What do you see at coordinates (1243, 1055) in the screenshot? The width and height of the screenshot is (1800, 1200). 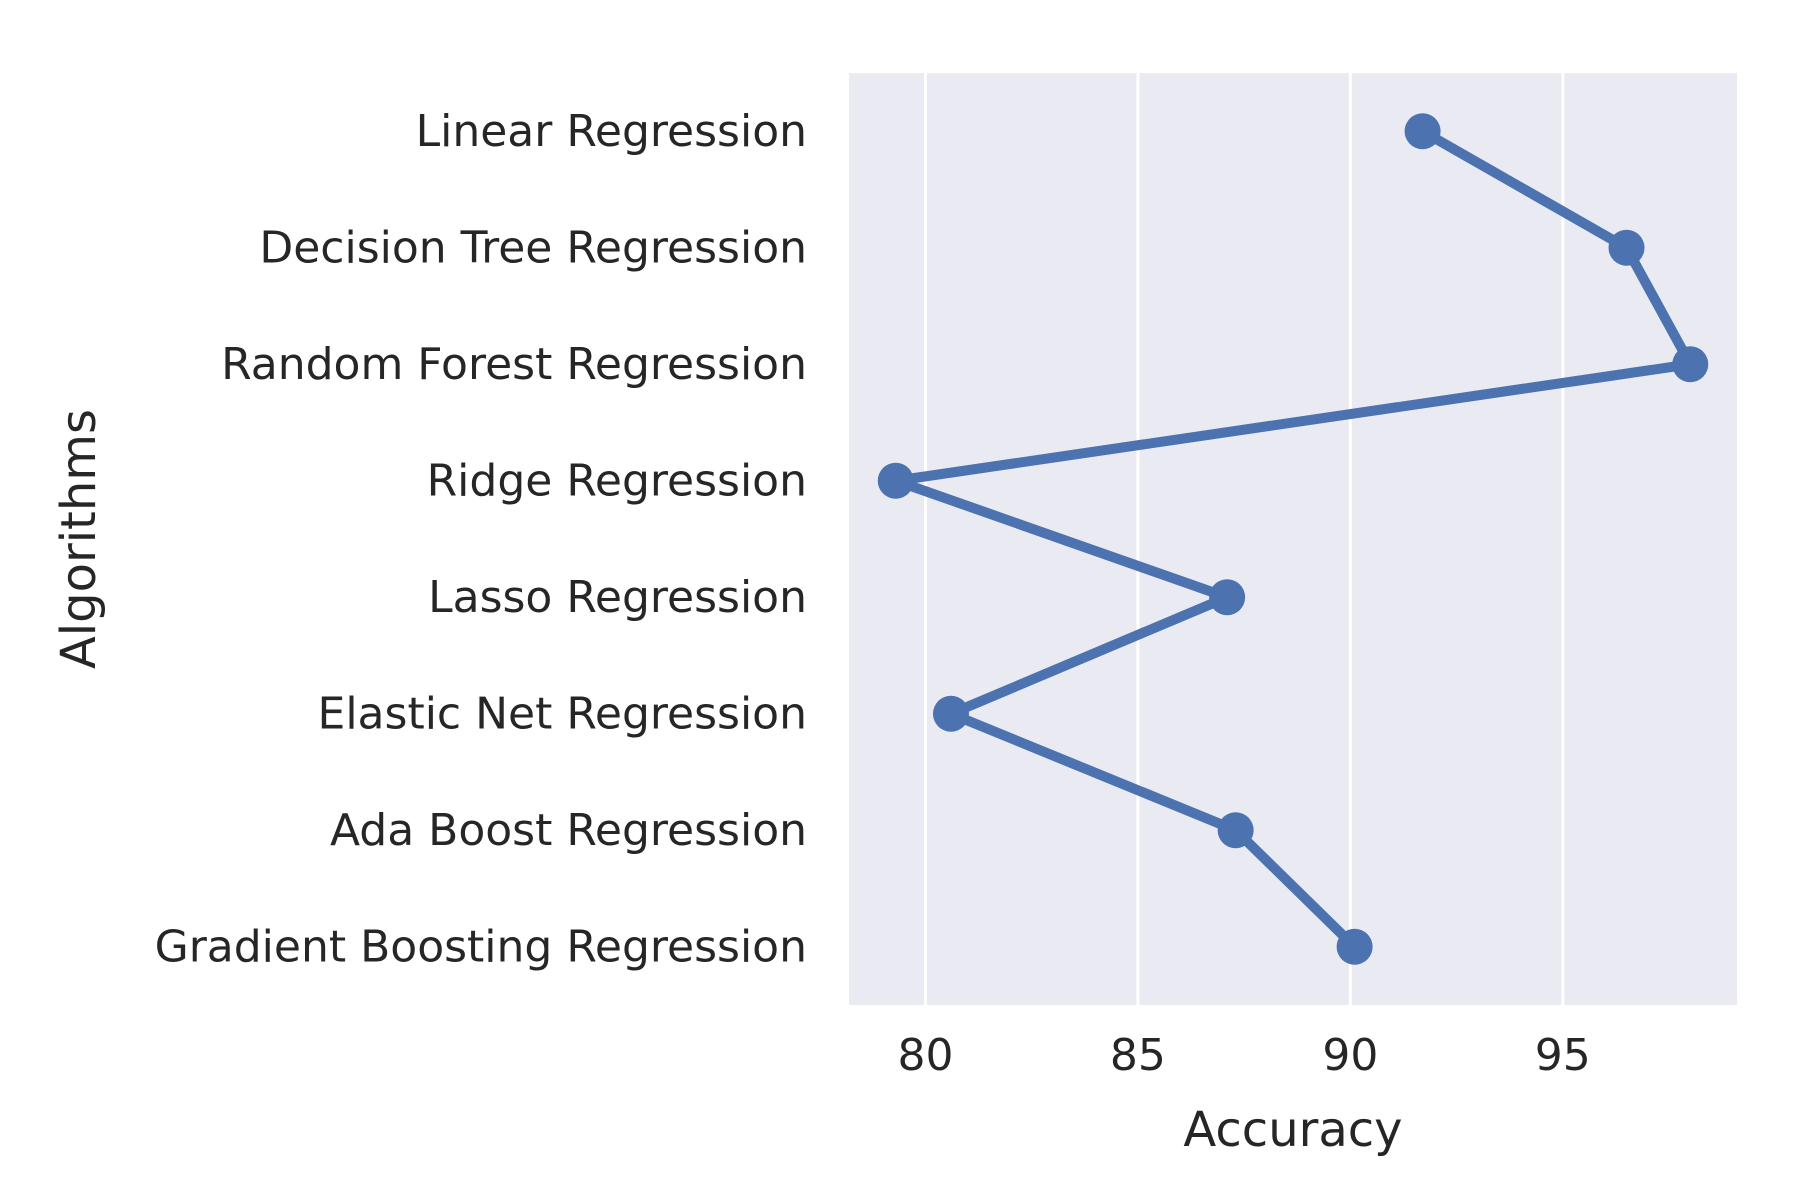 I see `x-tick-labels: 80 85 90 95` at bounding box center [1243, 1055].